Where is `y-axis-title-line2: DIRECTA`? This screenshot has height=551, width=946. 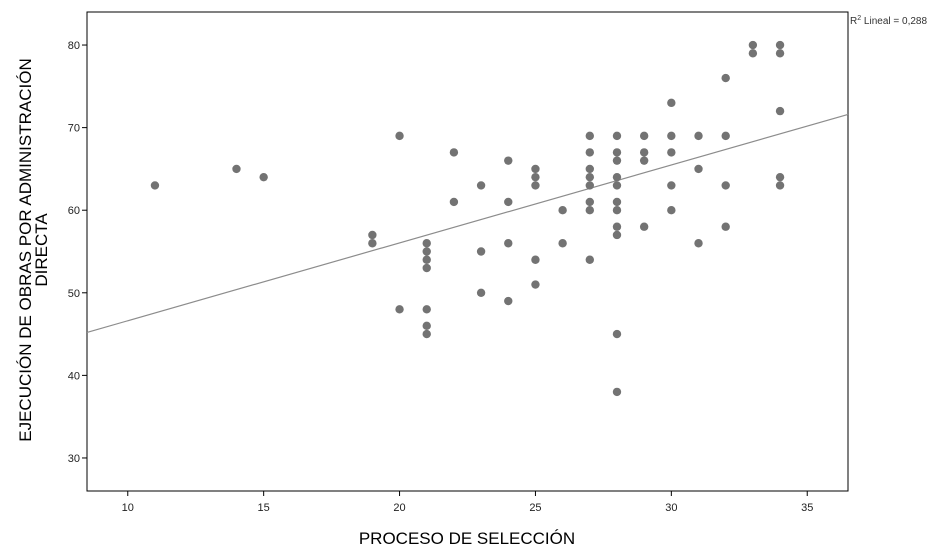 y-axis-title-line2: DIRECTA is located at coordinates (41, 250).